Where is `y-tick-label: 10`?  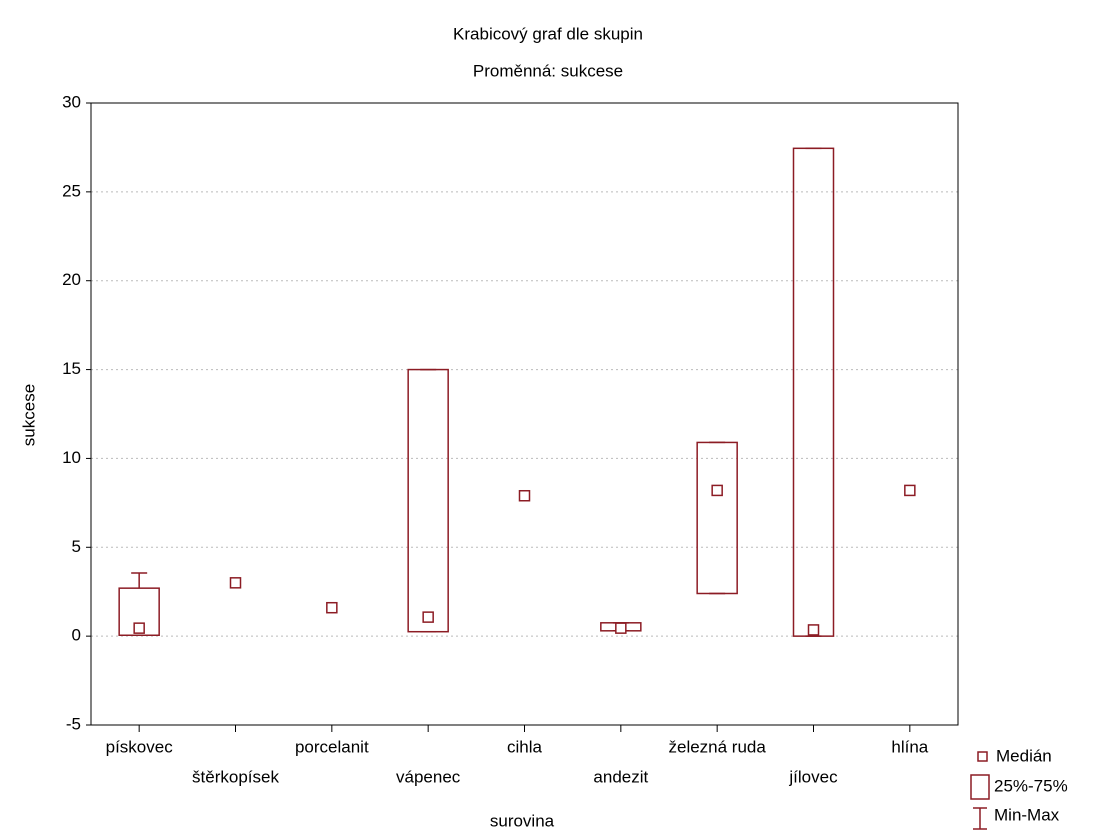
y-tick-label: 10 is located at coordinates (71, 457).